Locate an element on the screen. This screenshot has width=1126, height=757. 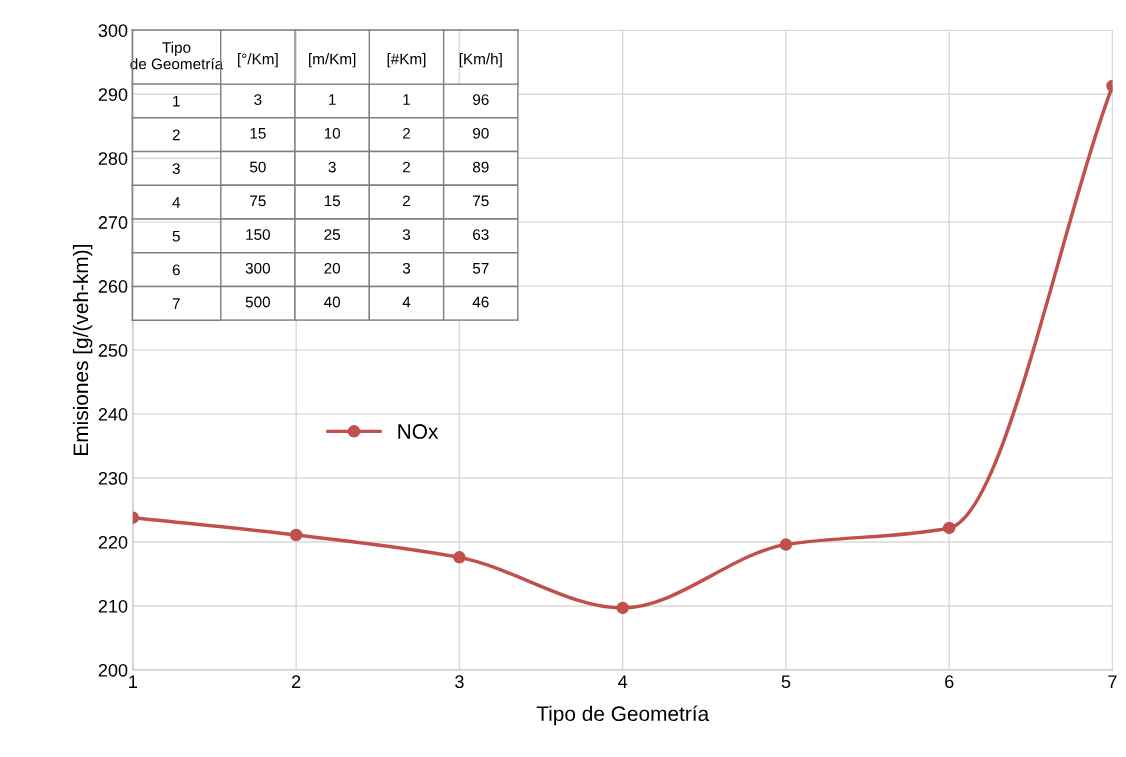
x-tick-label: [°/Km] is located at coordinates (258, 60).